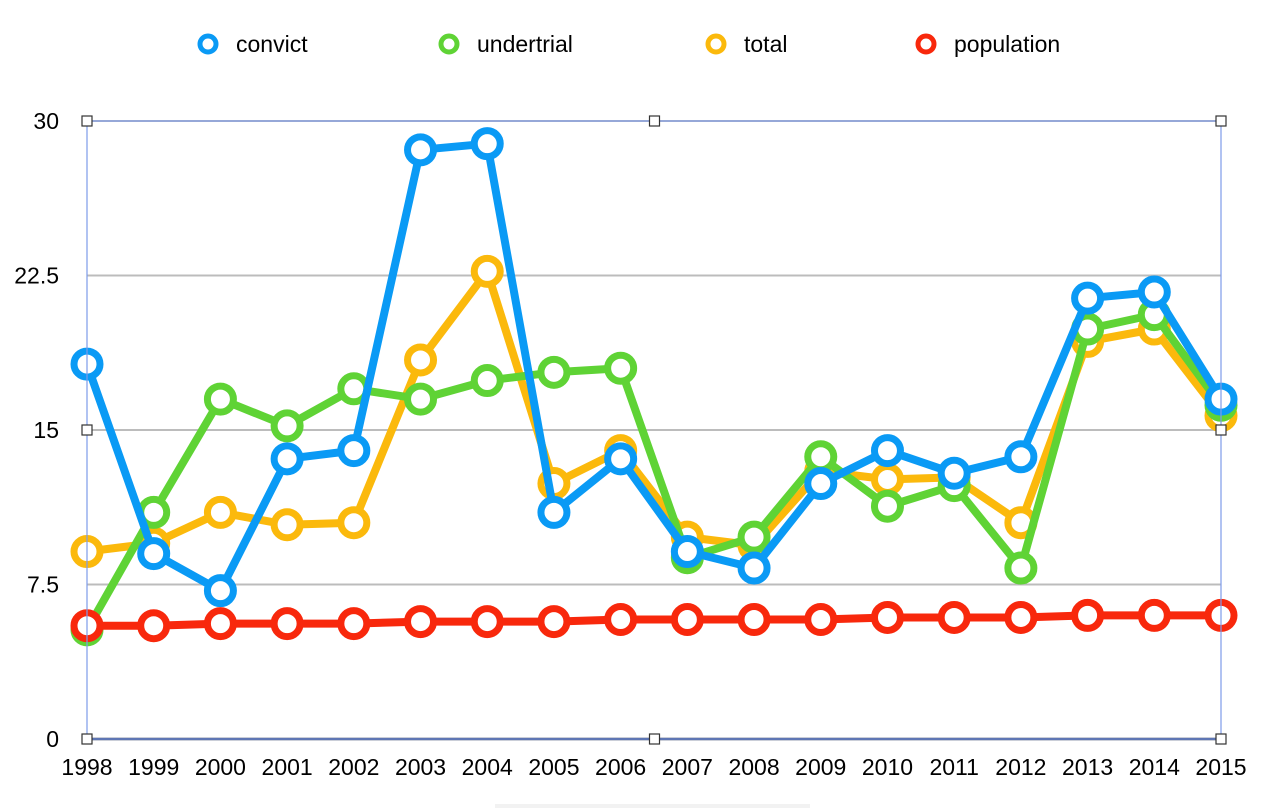 Image resolution: width=1278 pixels, height=808 pixels. I want to click on y-tick-label: 0, so click(52, 739).